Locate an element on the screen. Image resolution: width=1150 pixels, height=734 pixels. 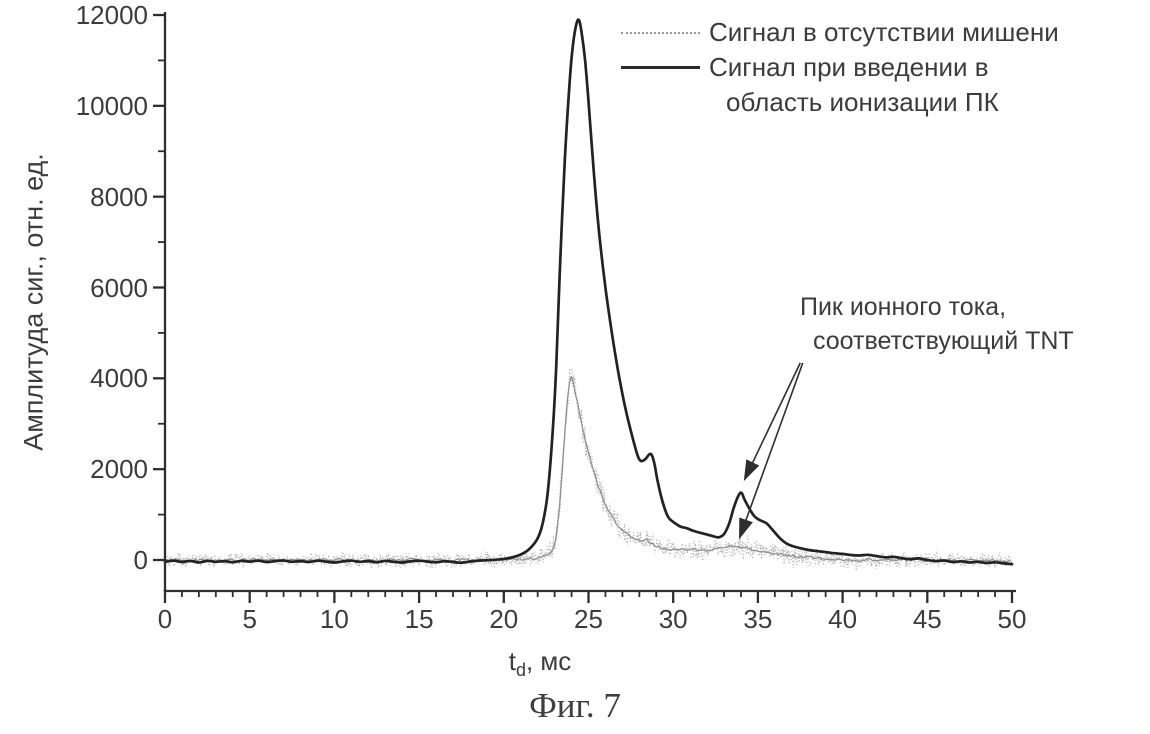
x-tick-label: 15 is located at coordinates (419, 619).